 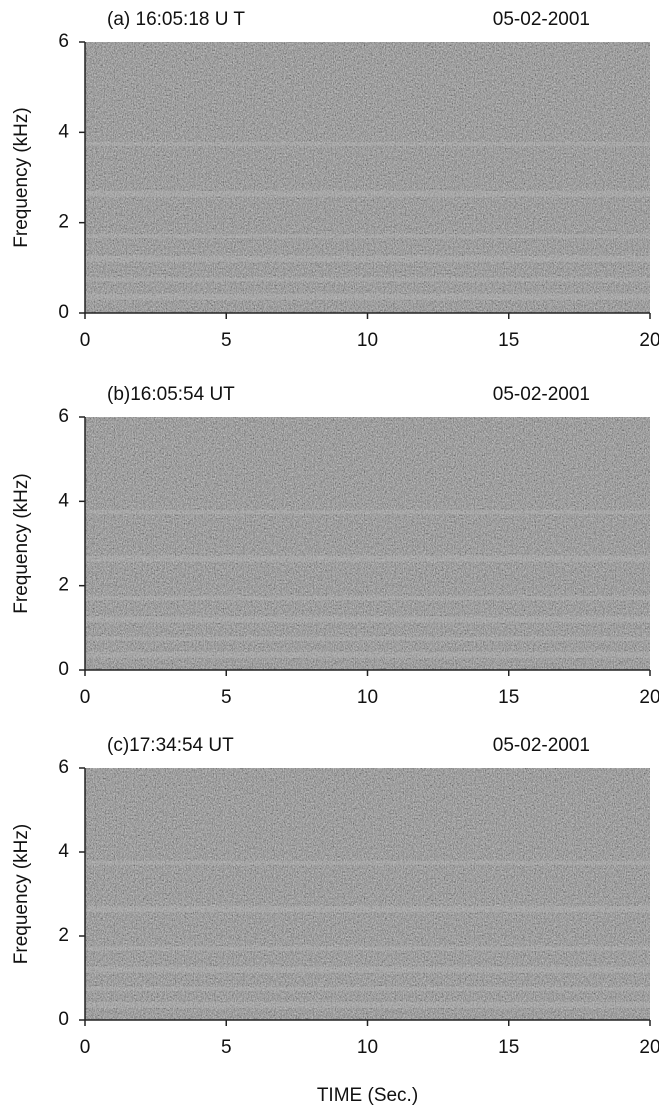 I want to click on panel-title: (b)16:05:54 UT, so click(x=171, y=394).